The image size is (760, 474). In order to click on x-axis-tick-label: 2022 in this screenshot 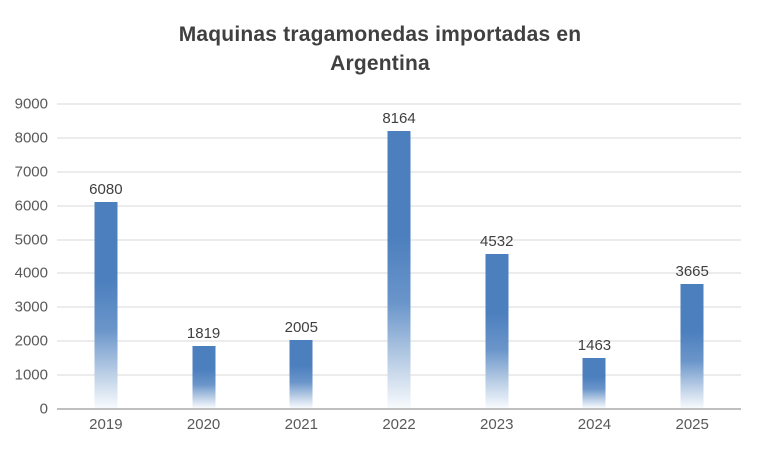, I will do `click(399, 424)`.